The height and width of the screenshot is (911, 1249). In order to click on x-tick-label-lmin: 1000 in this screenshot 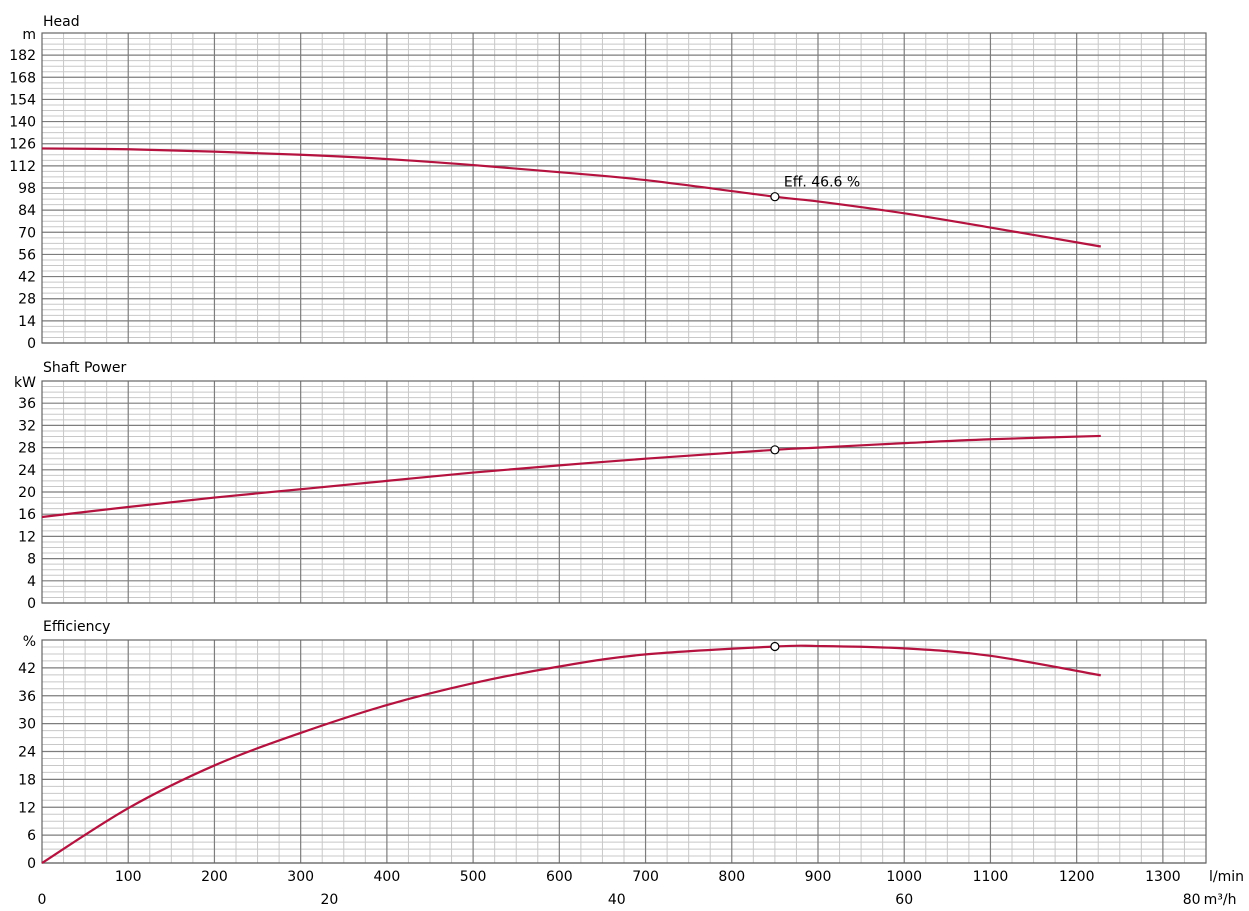, I will do `click(904, 877)`.